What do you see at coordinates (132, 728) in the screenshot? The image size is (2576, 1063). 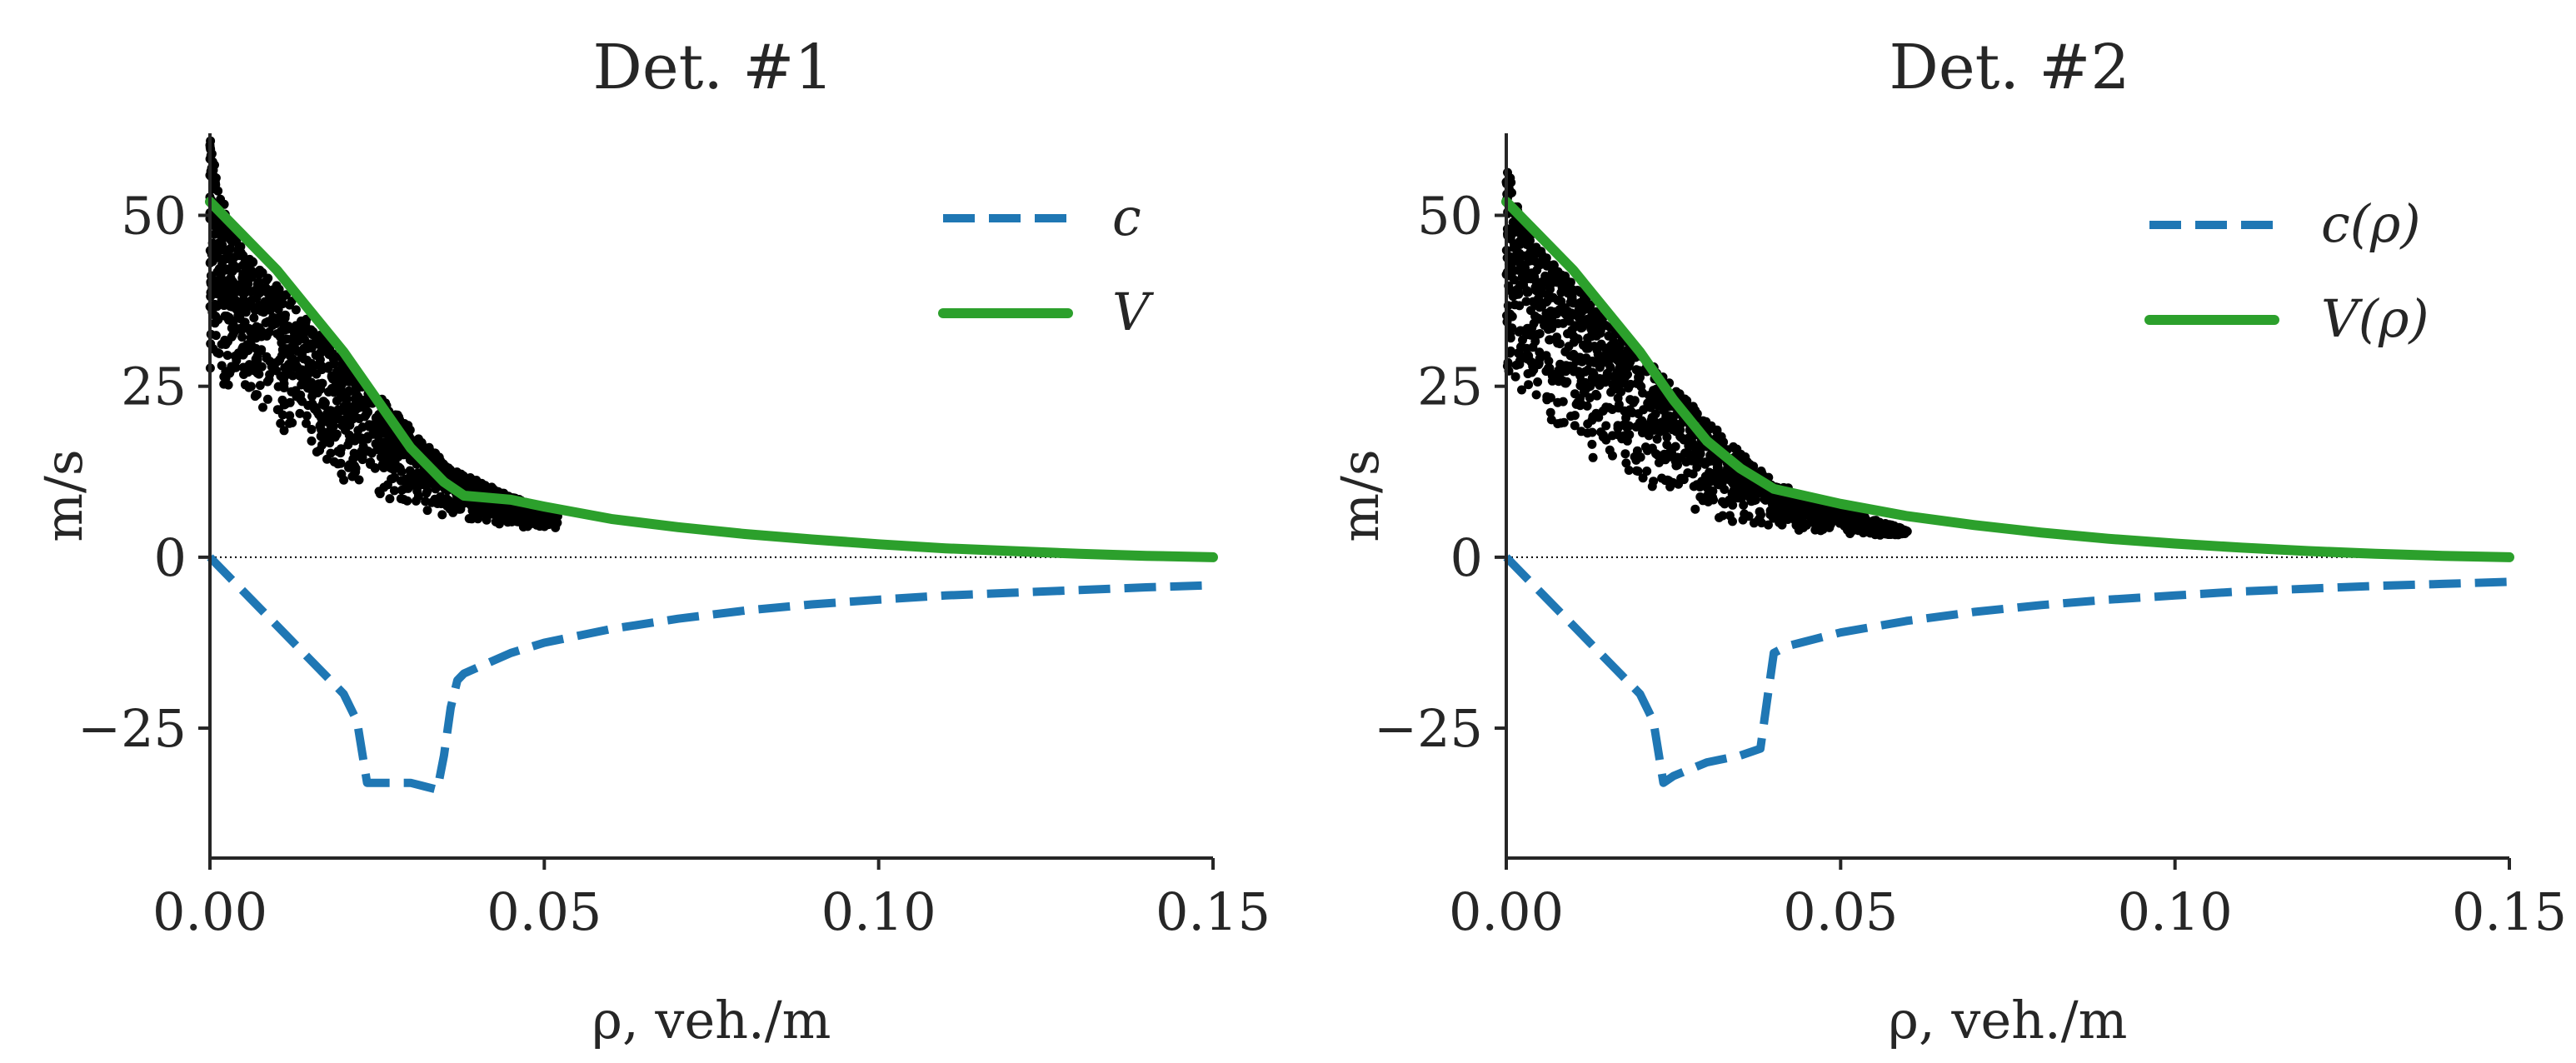 I see `y-tick-label: −25` at bounding box center [132, 728].